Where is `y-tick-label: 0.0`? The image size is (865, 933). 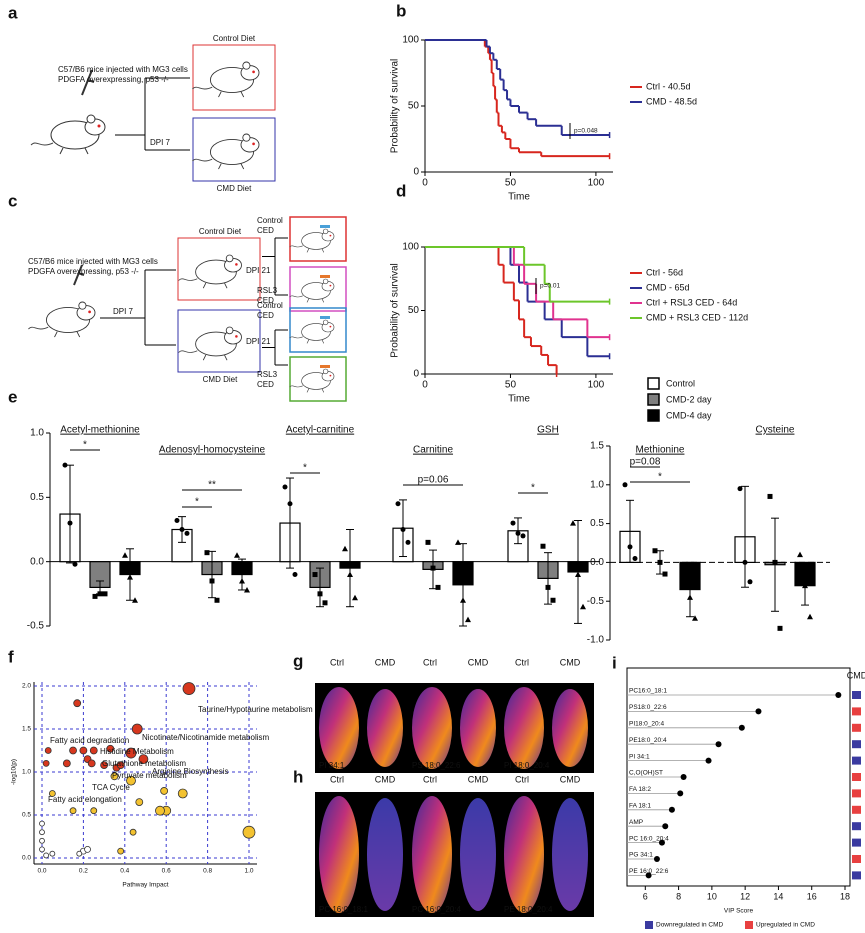 y-tick-label: 0.0 is located at coordinates (26, 858).